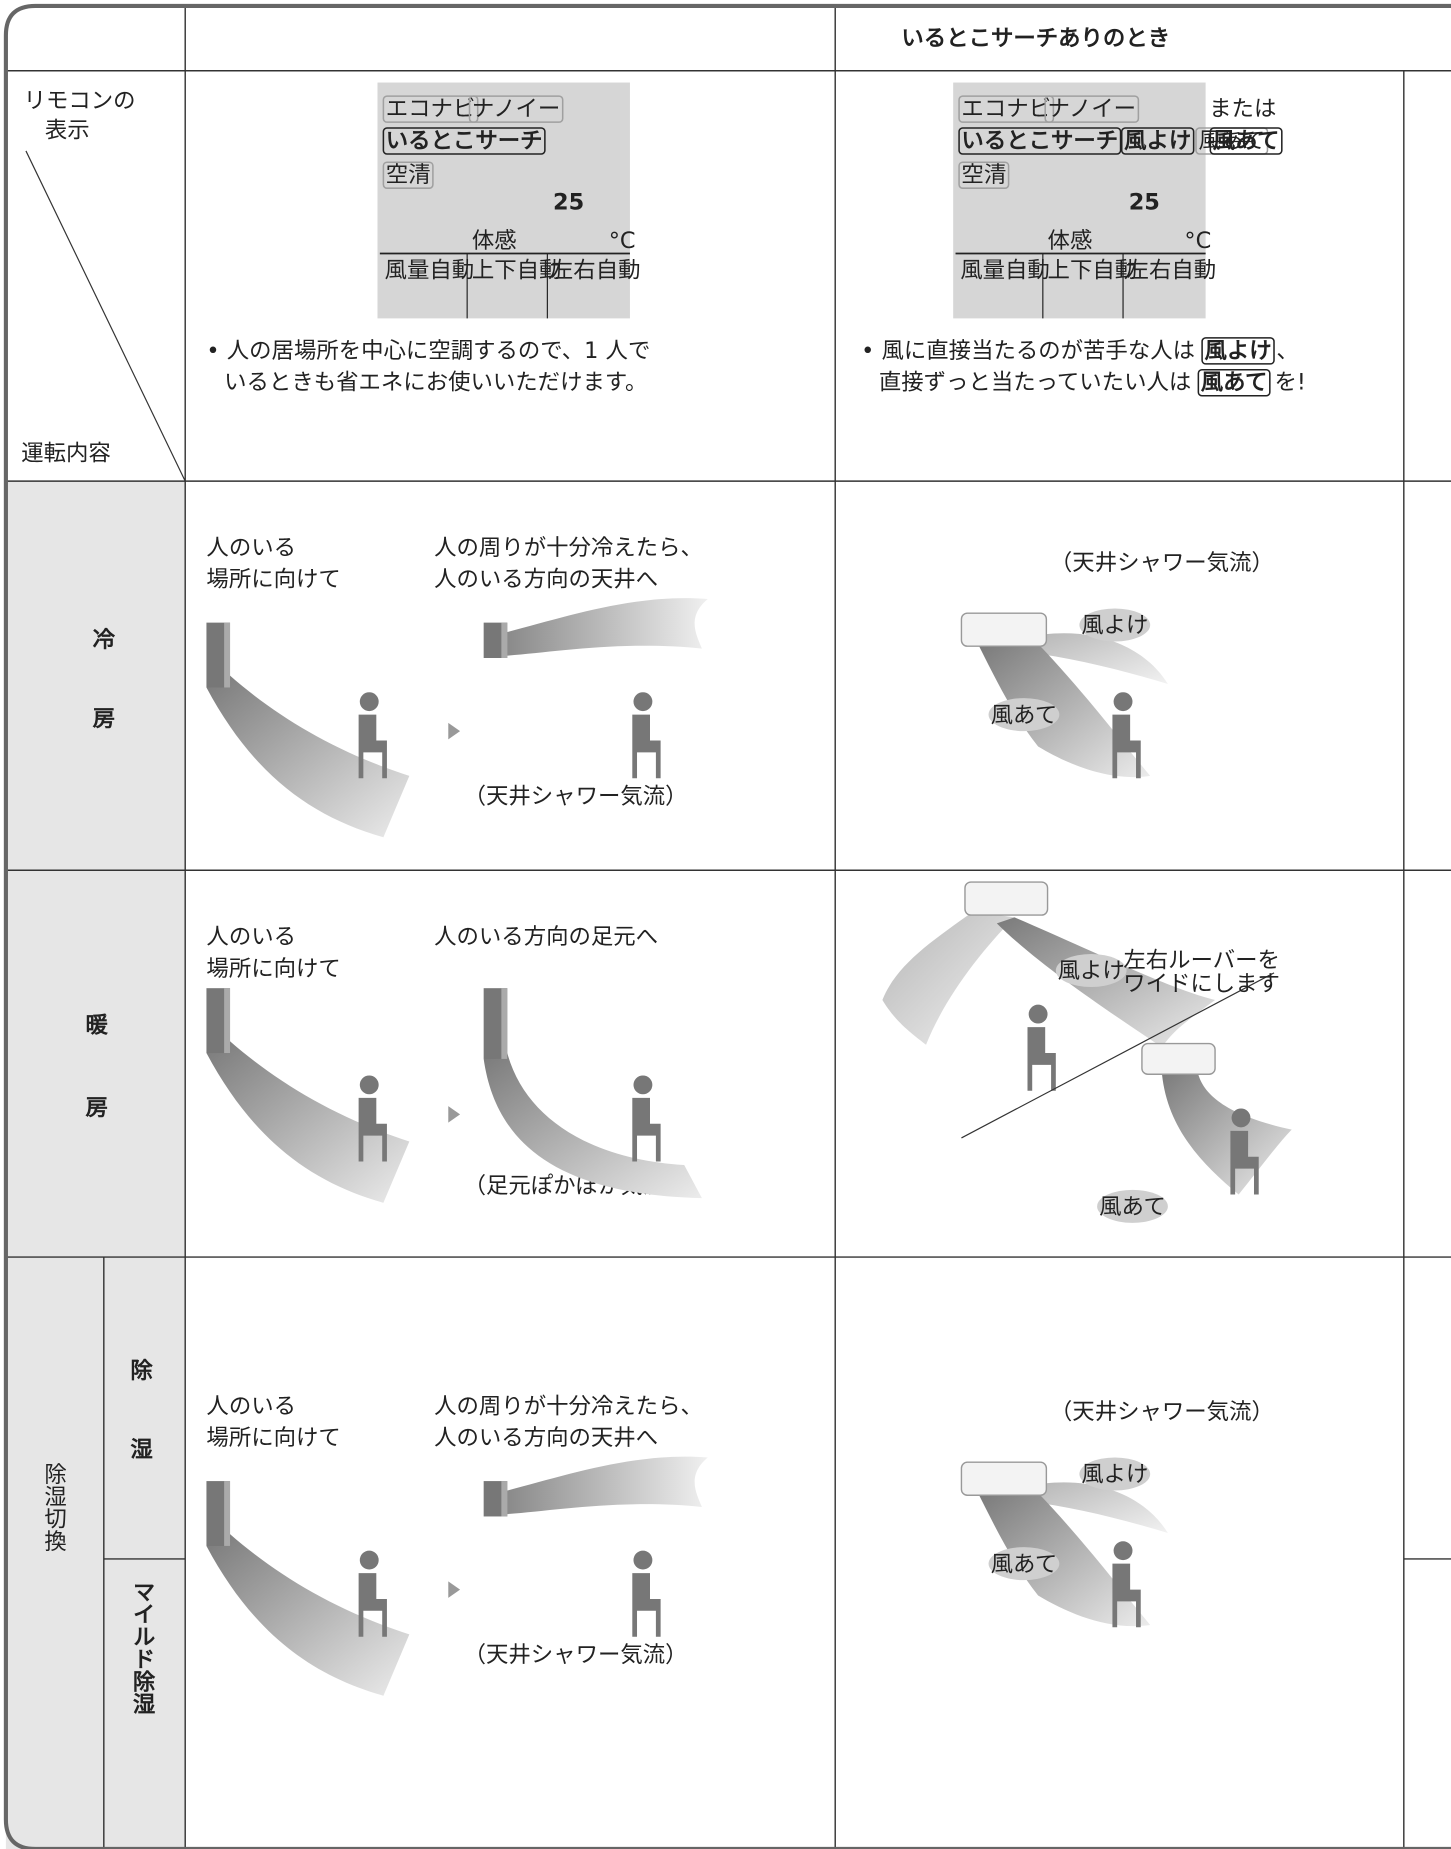 Image resolution: width=1451 pixels, height=1849 pixels. I want to click on description: • 人の居場所を中心に空調するので、1 人で, so click(428, 351).